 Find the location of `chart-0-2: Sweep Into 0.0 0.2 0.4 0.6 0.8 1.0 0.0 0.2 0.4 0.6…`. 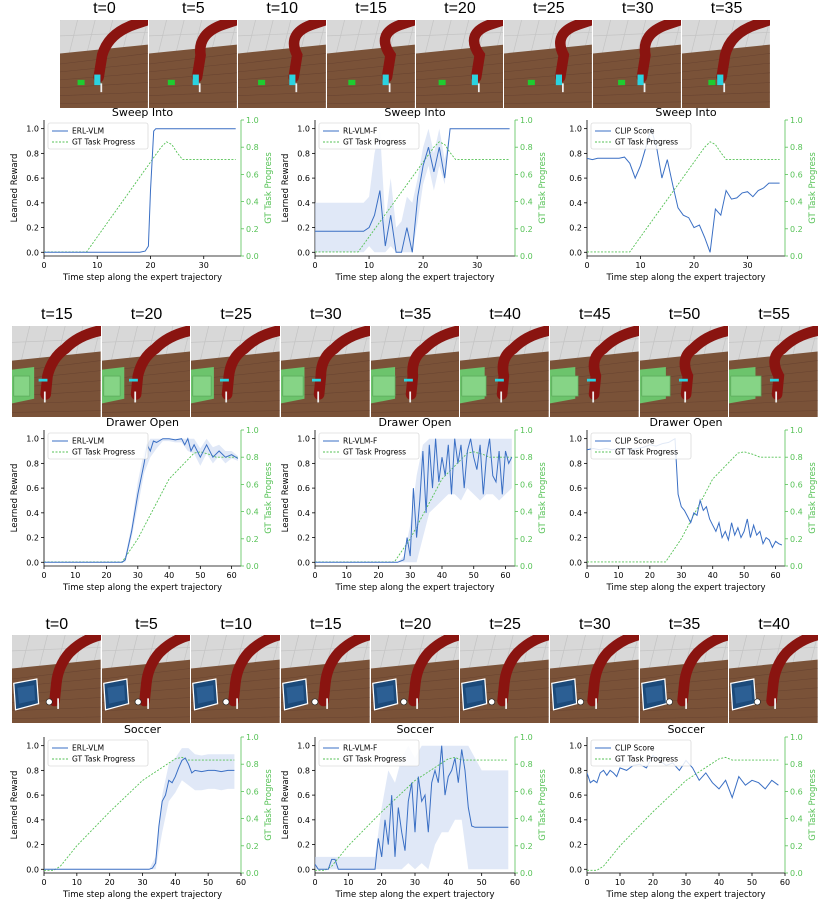

chart-0-2: Sweep Into 0.0 0.2 0.4 0.6 0.8 1.0 0.0 0.2 0.4 0.6… is located at coordinates (693, 194).